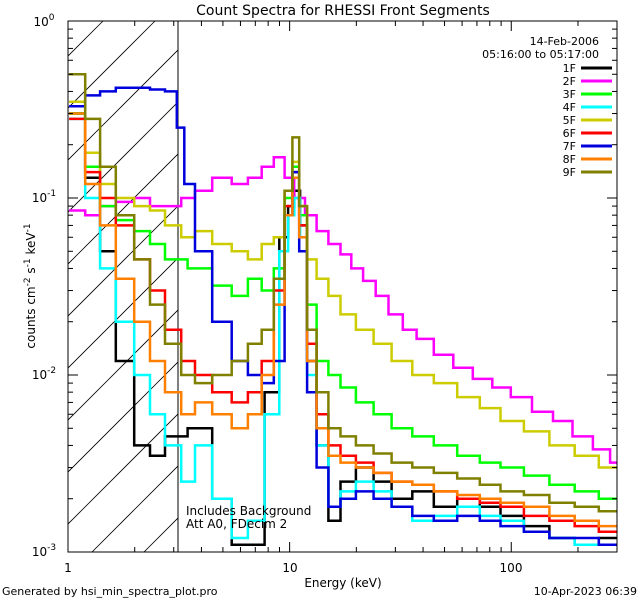  Describe the element at coordinates (236, 524) in the screenshot. I see `annotation-attenuator: Att A0, FDecim 2` at that location.